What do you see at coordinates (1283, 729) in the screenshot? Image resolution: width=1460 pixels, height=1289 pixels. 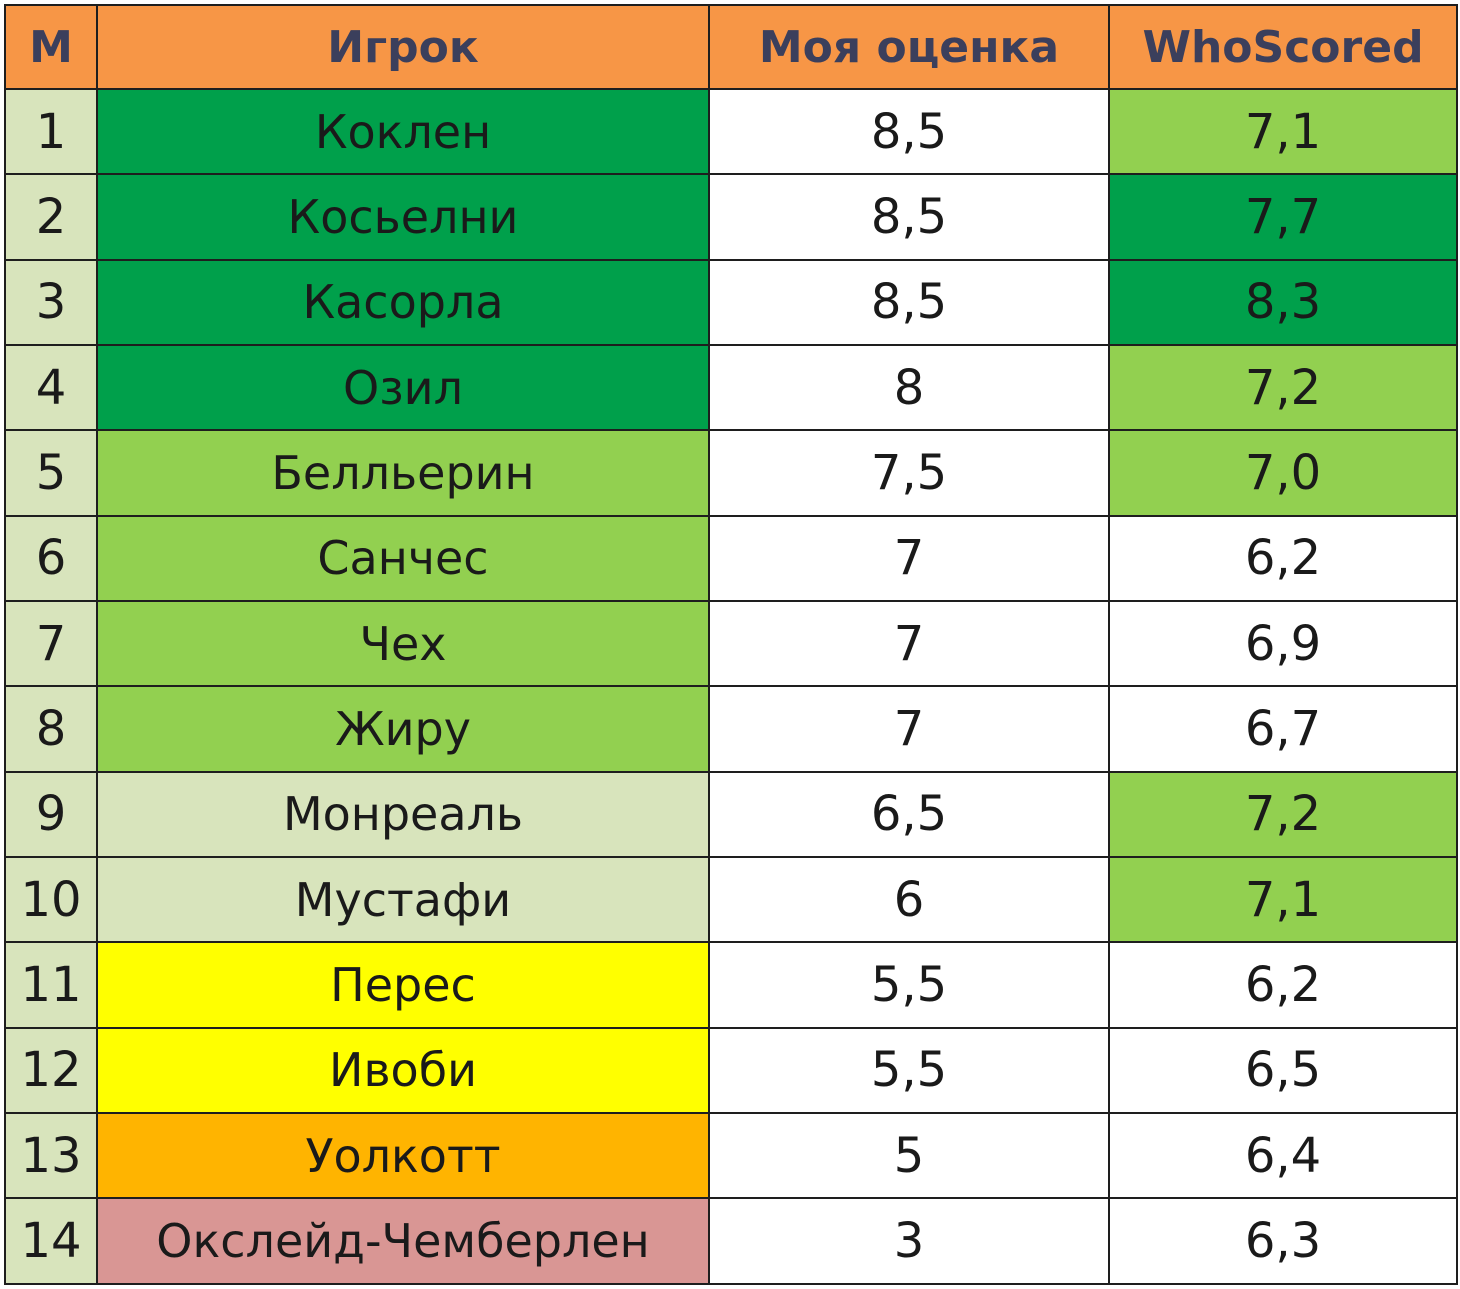 I see `whoscored-cell: 6,7` at bounding box center [1283, 729].